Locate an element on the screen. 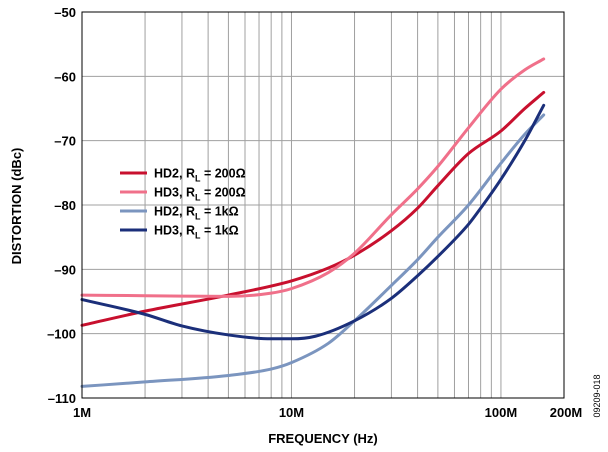  x-tick-labels: 1M 10M 100M 200M is located at coordinates (327, 412).